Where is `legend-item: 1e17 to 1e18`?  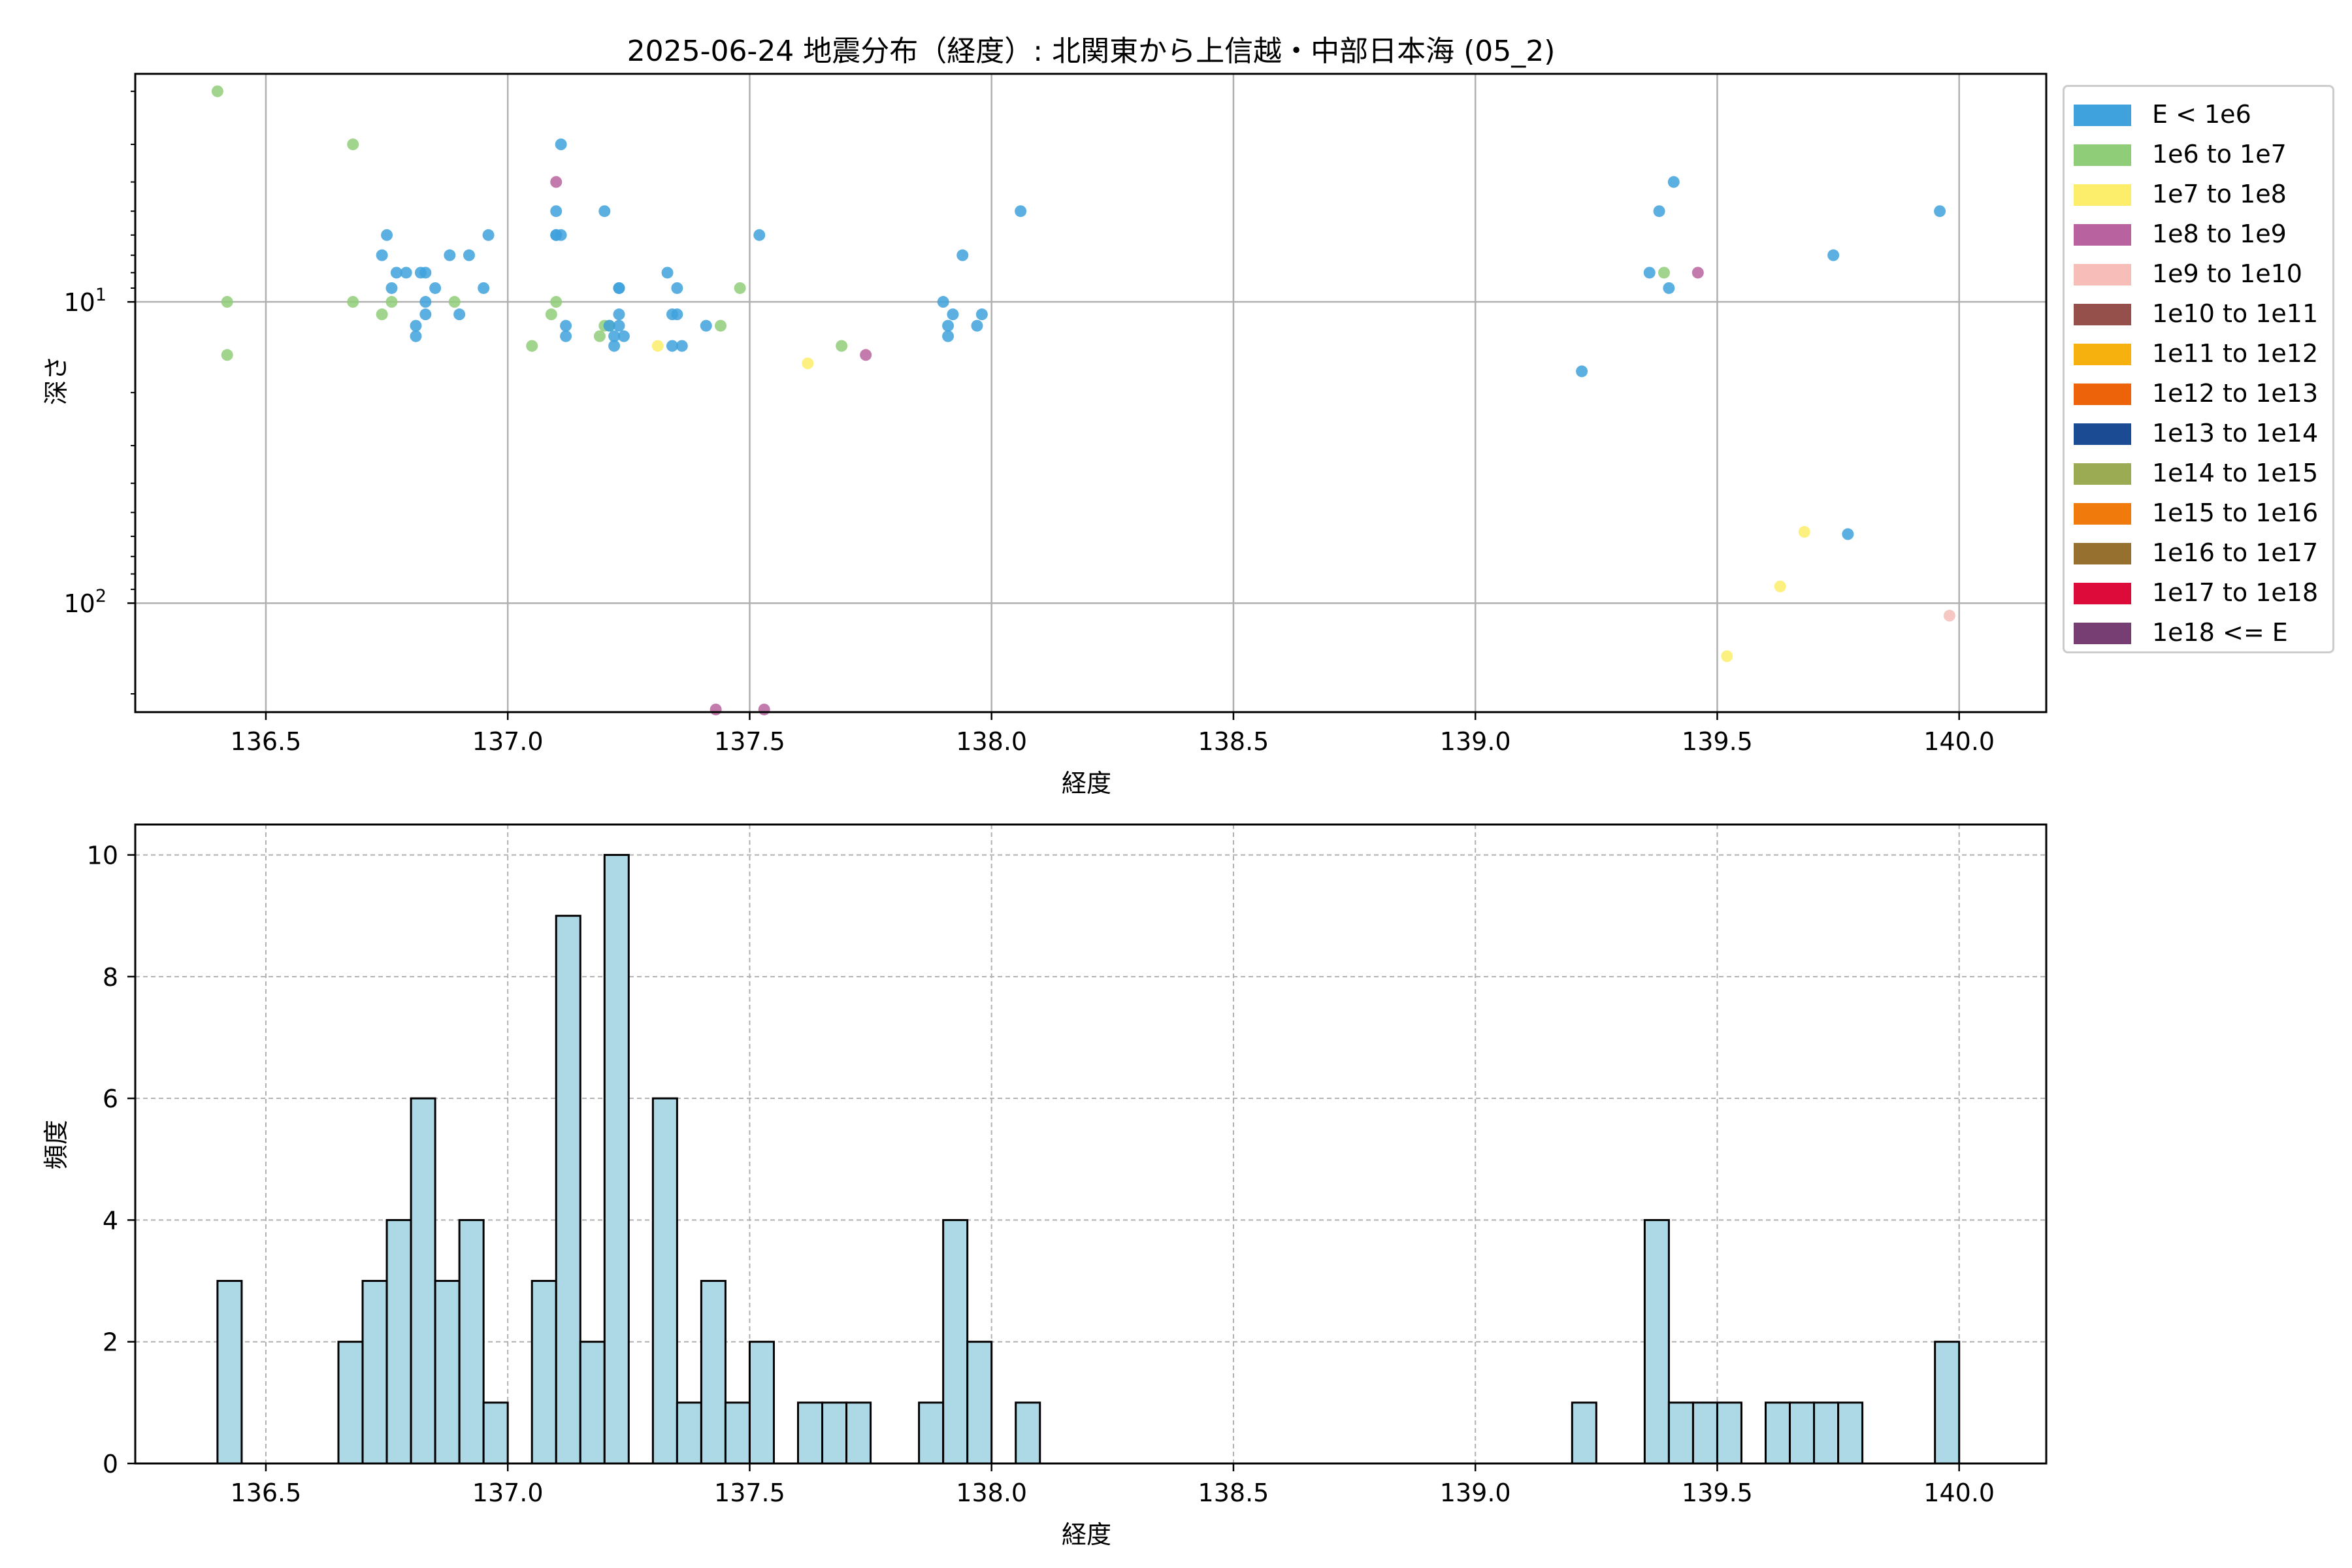 legend-item: 1e17 to 1e18 is located at coordinates (2198, 593).